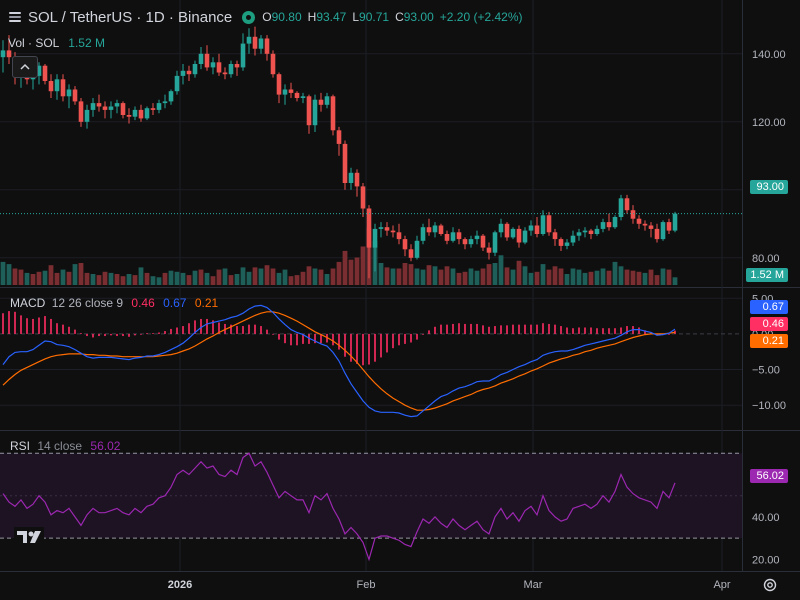 The height and width of the screenshot is (600, 800). Describe the element at coordinates (65, 446) in the screenshot. I see `rsi-legend: RSI 14 close 56.02` at that location.